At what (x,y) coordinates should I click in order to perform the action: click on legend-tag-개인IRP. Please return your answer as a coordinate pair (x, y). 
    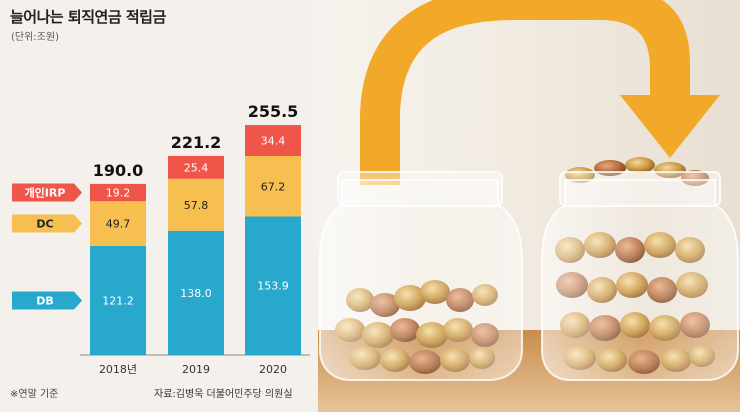
    Looking at the image, I should click on (47, 192).